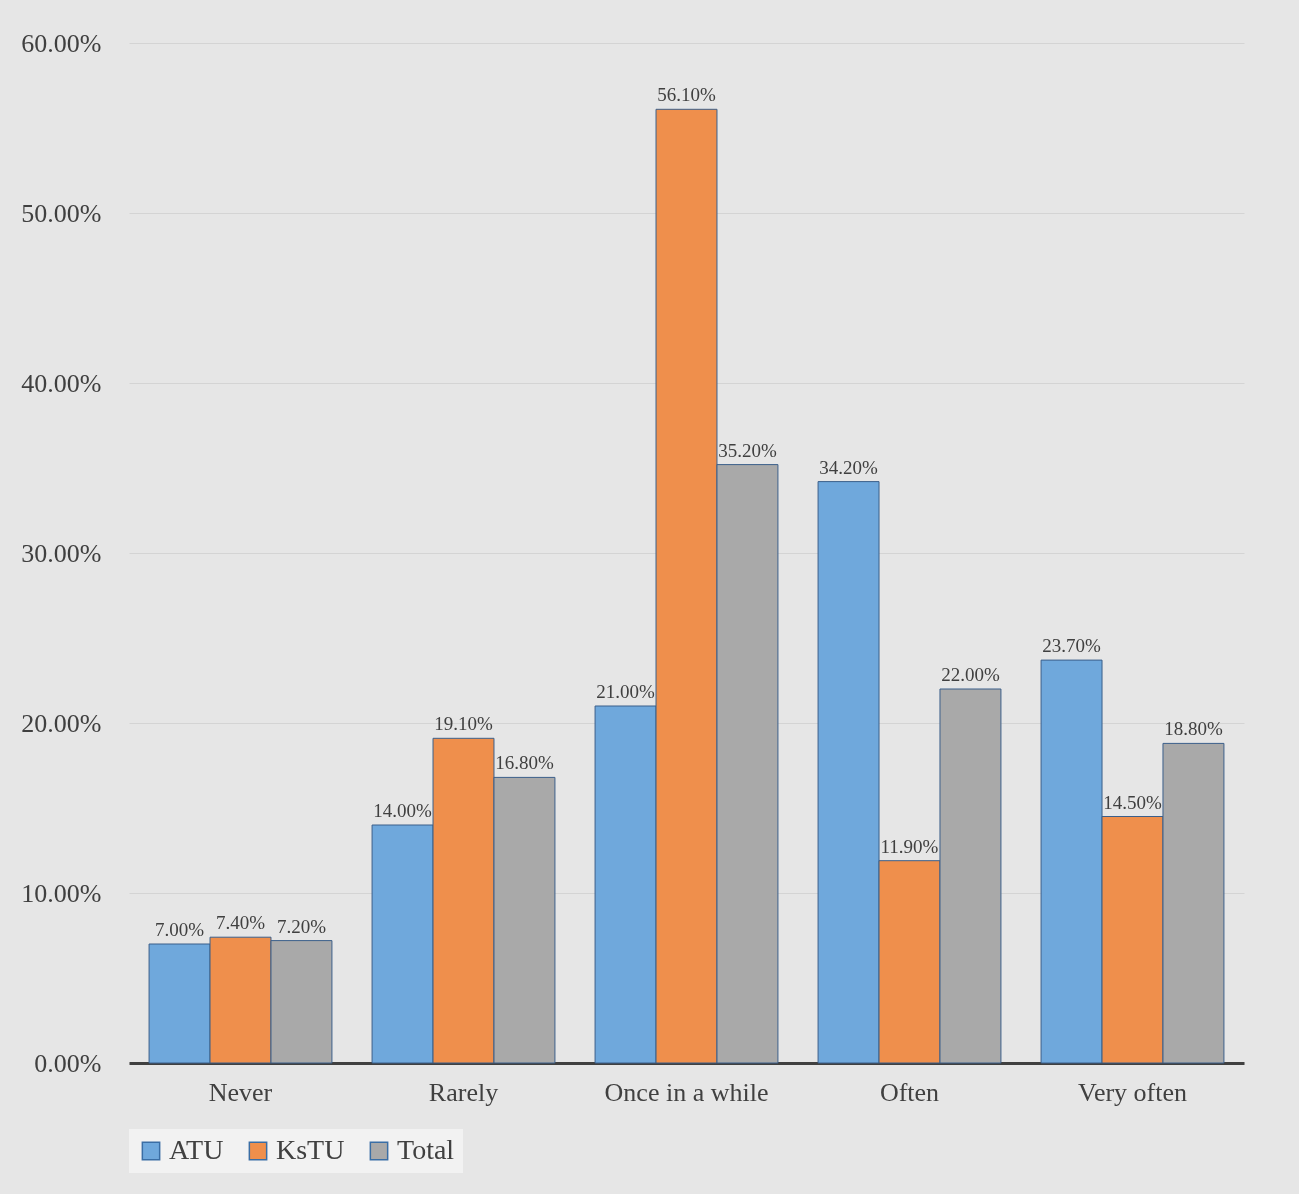 The image size is (1299, 1194). I want to click on legend-label: KsTU, so click(310, 1149).